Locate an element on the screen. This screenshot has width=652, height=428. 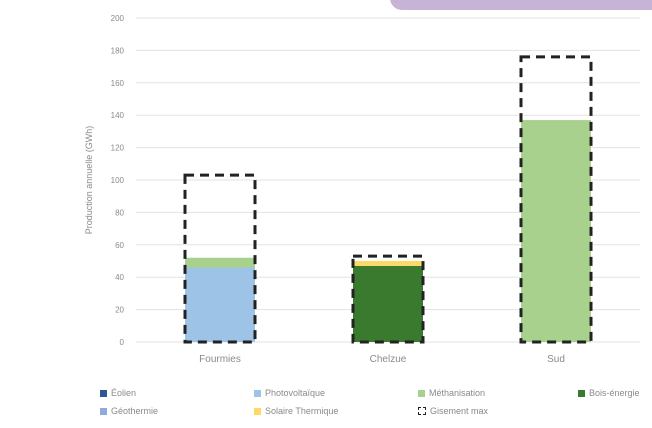
legend-item: Photovoltaïque is located at coordinates (336, 393).